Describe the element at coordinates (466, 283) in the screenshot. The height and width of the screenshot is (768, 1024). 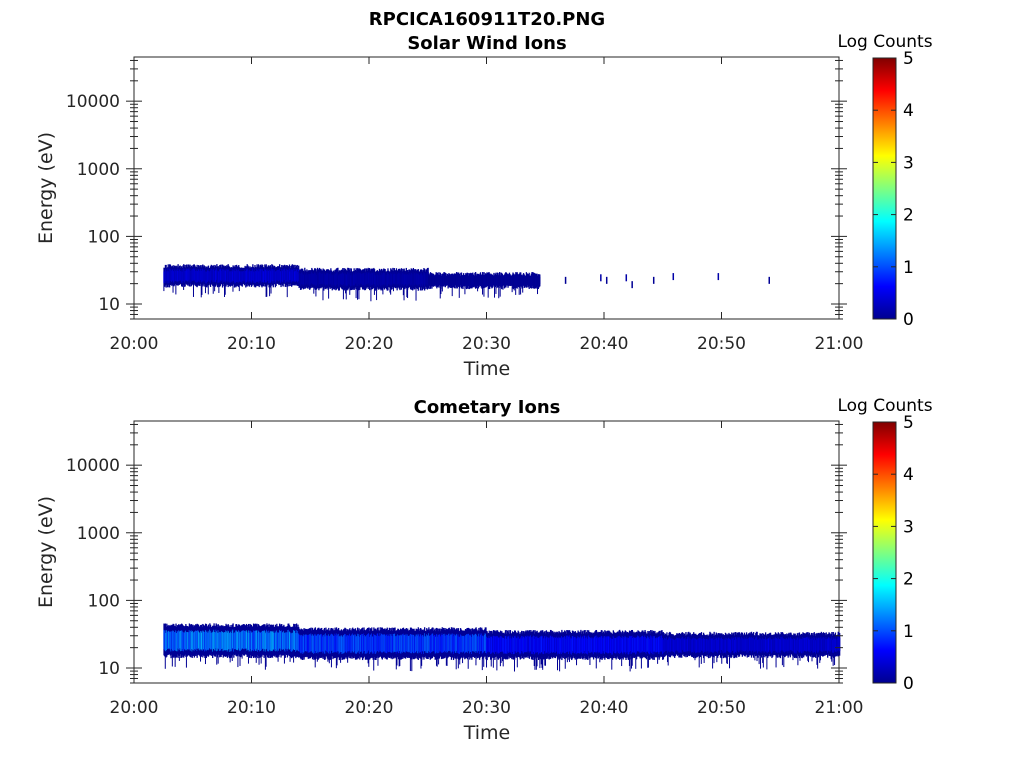
I see `spectrogram` at that location.